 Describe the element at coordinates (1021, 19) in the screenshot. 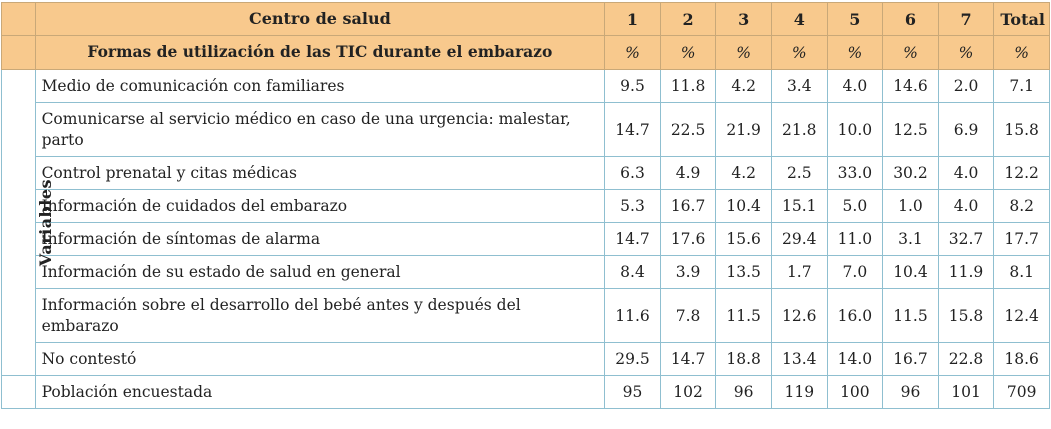

I see `header-col-total: Total` at that location.